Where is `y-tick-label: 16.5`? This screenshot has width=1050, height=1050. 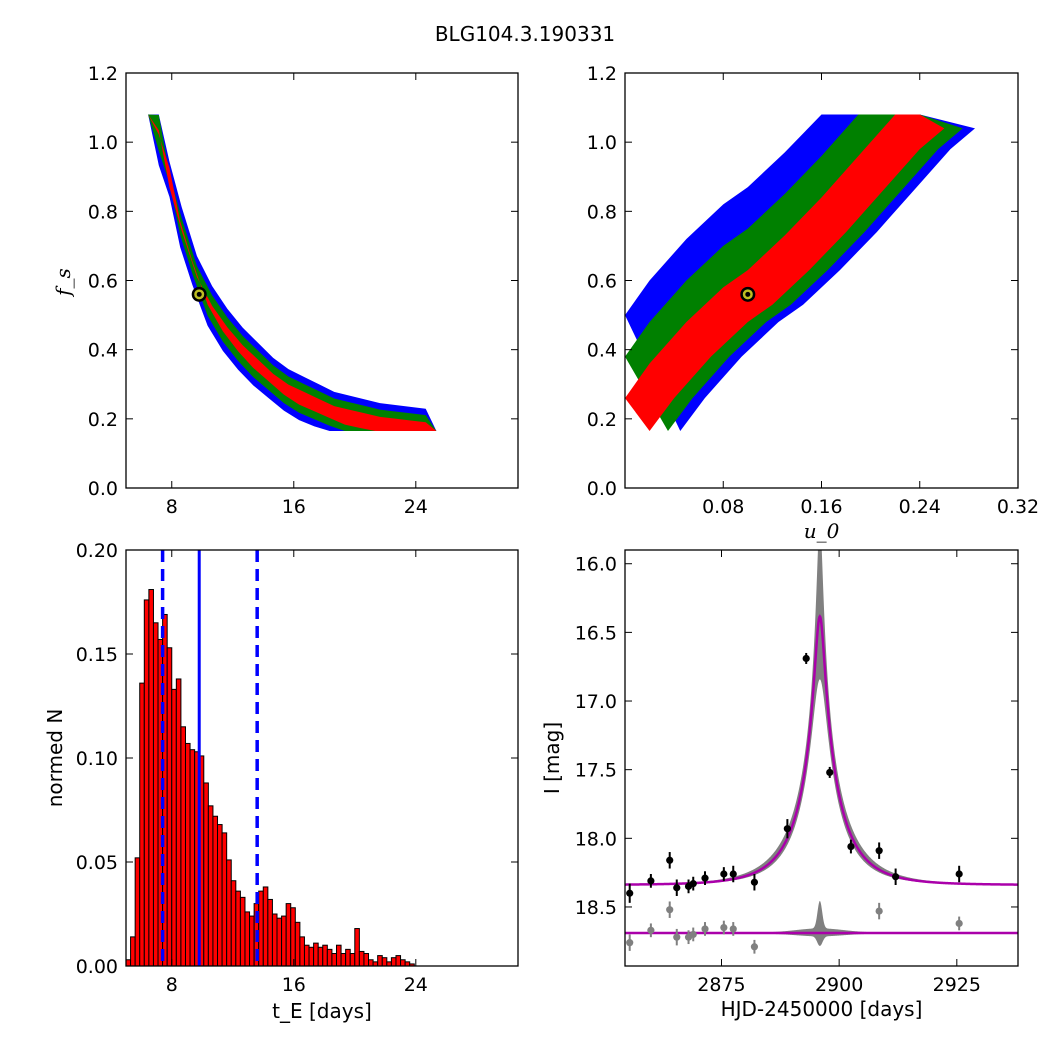 y-tick-label: 16.5 is located at coordinates (596, 633).